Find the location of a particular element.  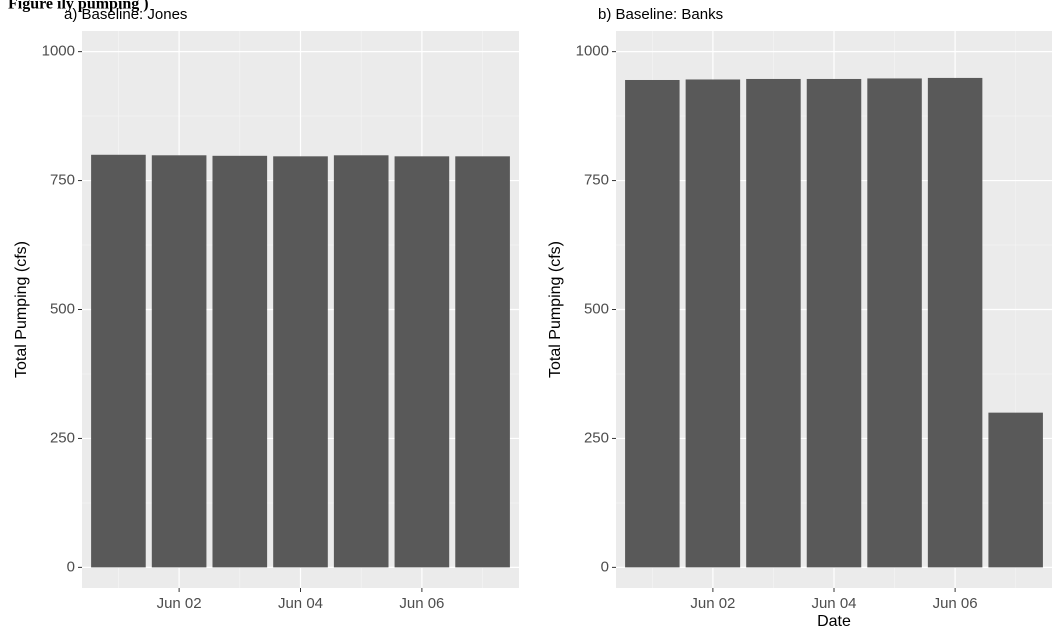

panel-title: a) Baseline: Jones is located at coordinates (125, 14).